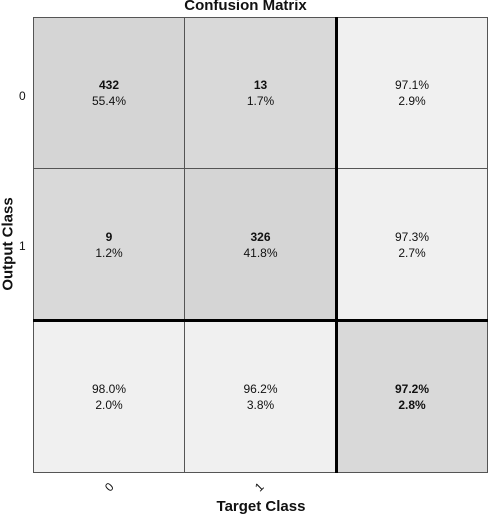 The height and width of the screenshot is (517, 491). What do you see at coordinates (412, 252) in the screenshot?
I see `row-wrong-percent: 2.7%` at bounding box center [412, 252].